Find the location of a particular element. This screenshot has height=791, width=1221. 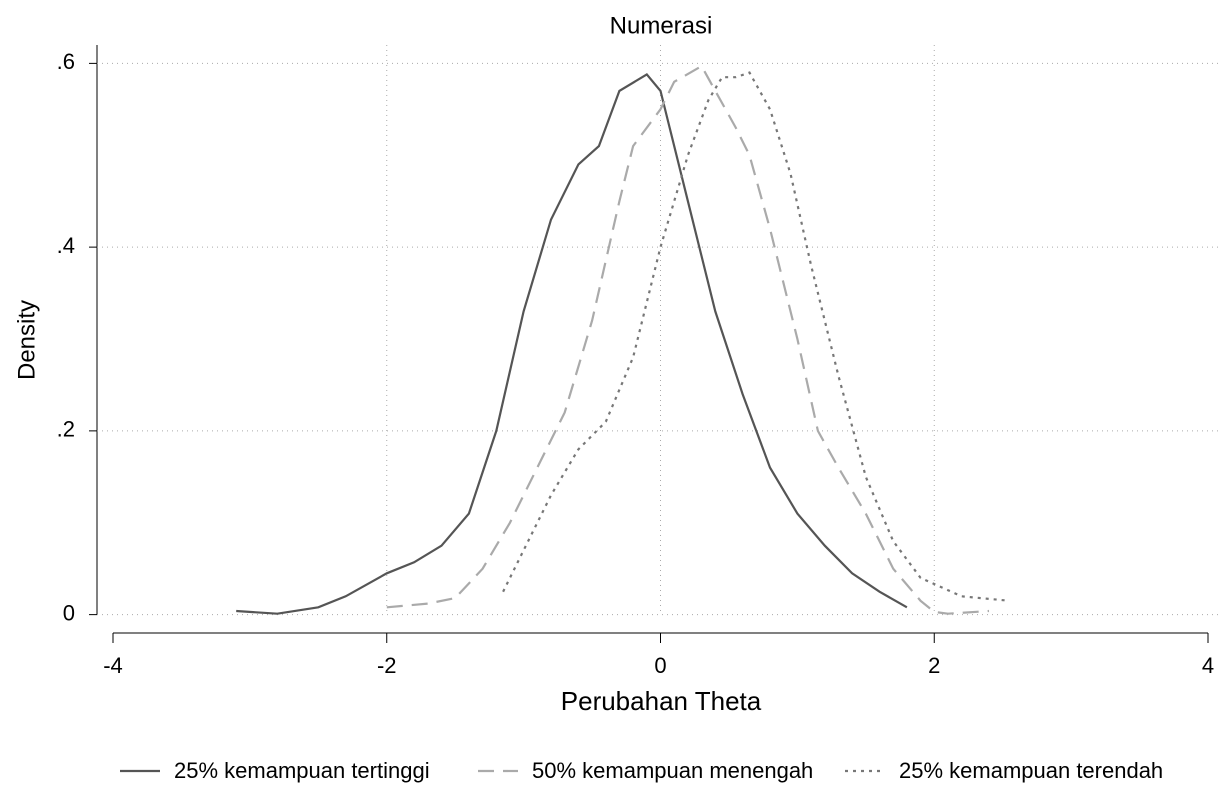

x-tick-label: 0 is located at coordinates (660, 665).